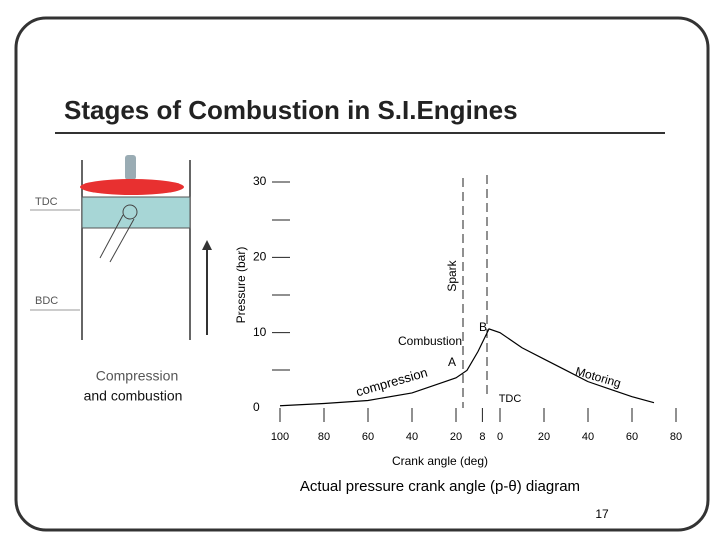 This screenshot has height=545, width=720. What do you see at coordinates (483, 327) in the screenshot?
I see `point-label: B` at bounding box center [483, 327].